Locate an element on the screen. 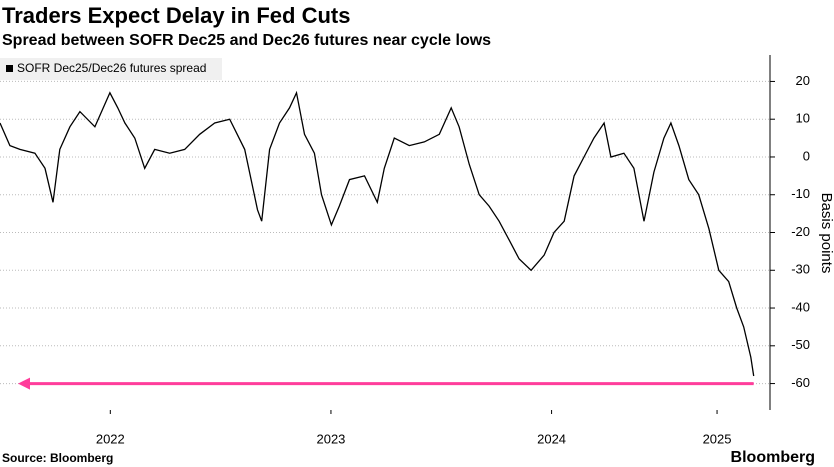  x-tick-label: 2023 is located at coordinates (330, 438).